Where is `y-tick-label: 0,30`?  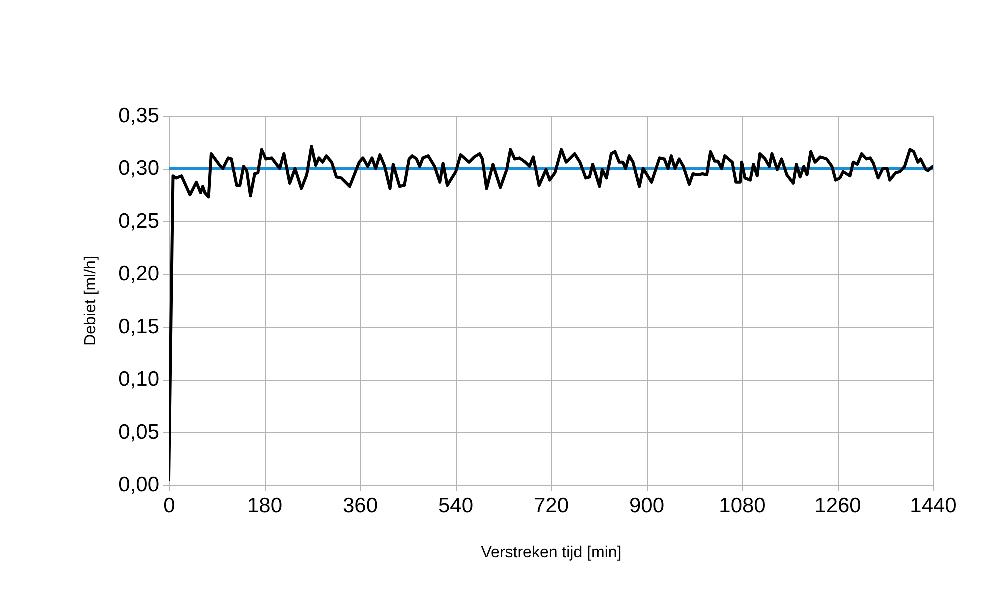
y-tick-label: 0,30 is located at coordinates (139, 168).